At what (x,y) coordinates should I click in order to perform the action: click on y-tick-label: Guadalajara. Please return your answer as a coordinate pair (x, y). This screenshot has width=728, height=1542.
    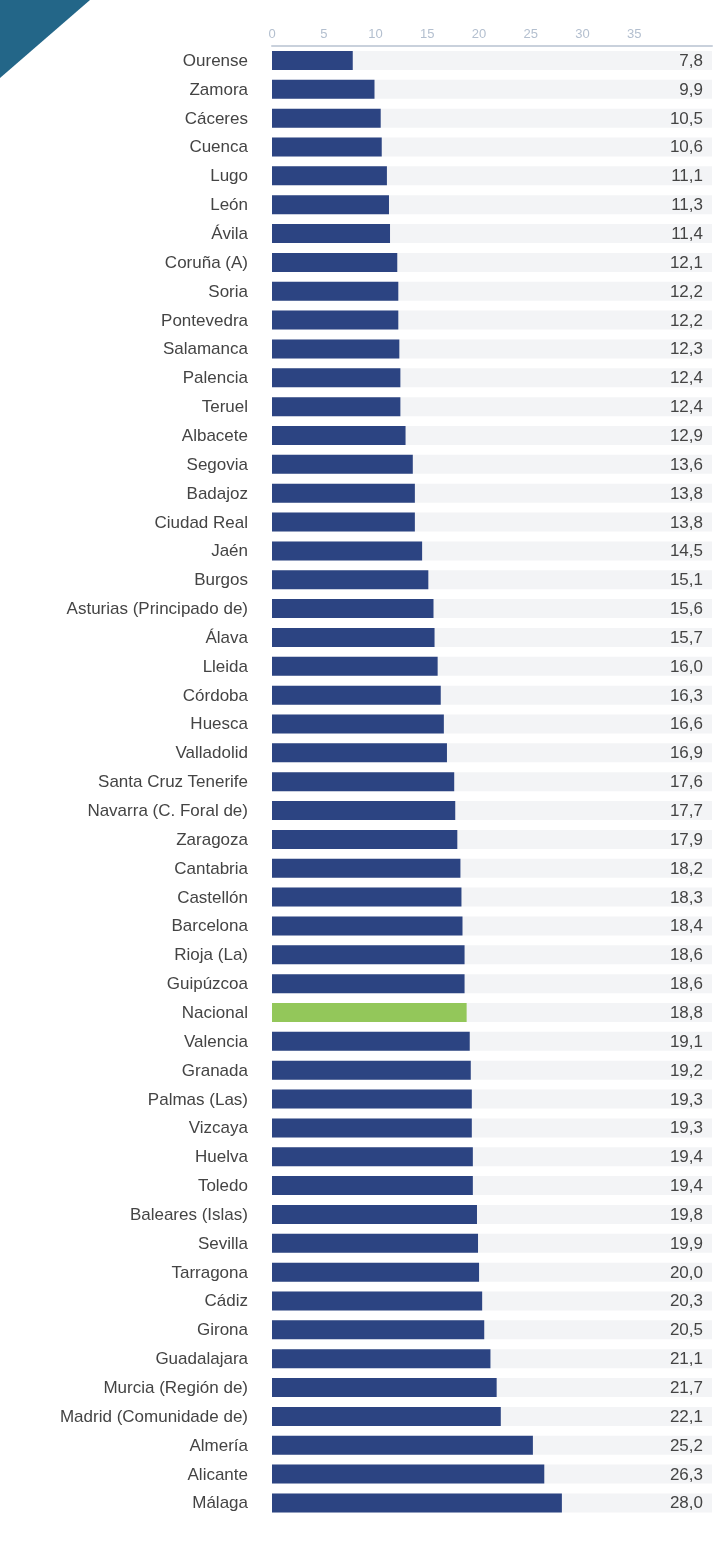
    Looking at the image, I should click on (202, 1359).